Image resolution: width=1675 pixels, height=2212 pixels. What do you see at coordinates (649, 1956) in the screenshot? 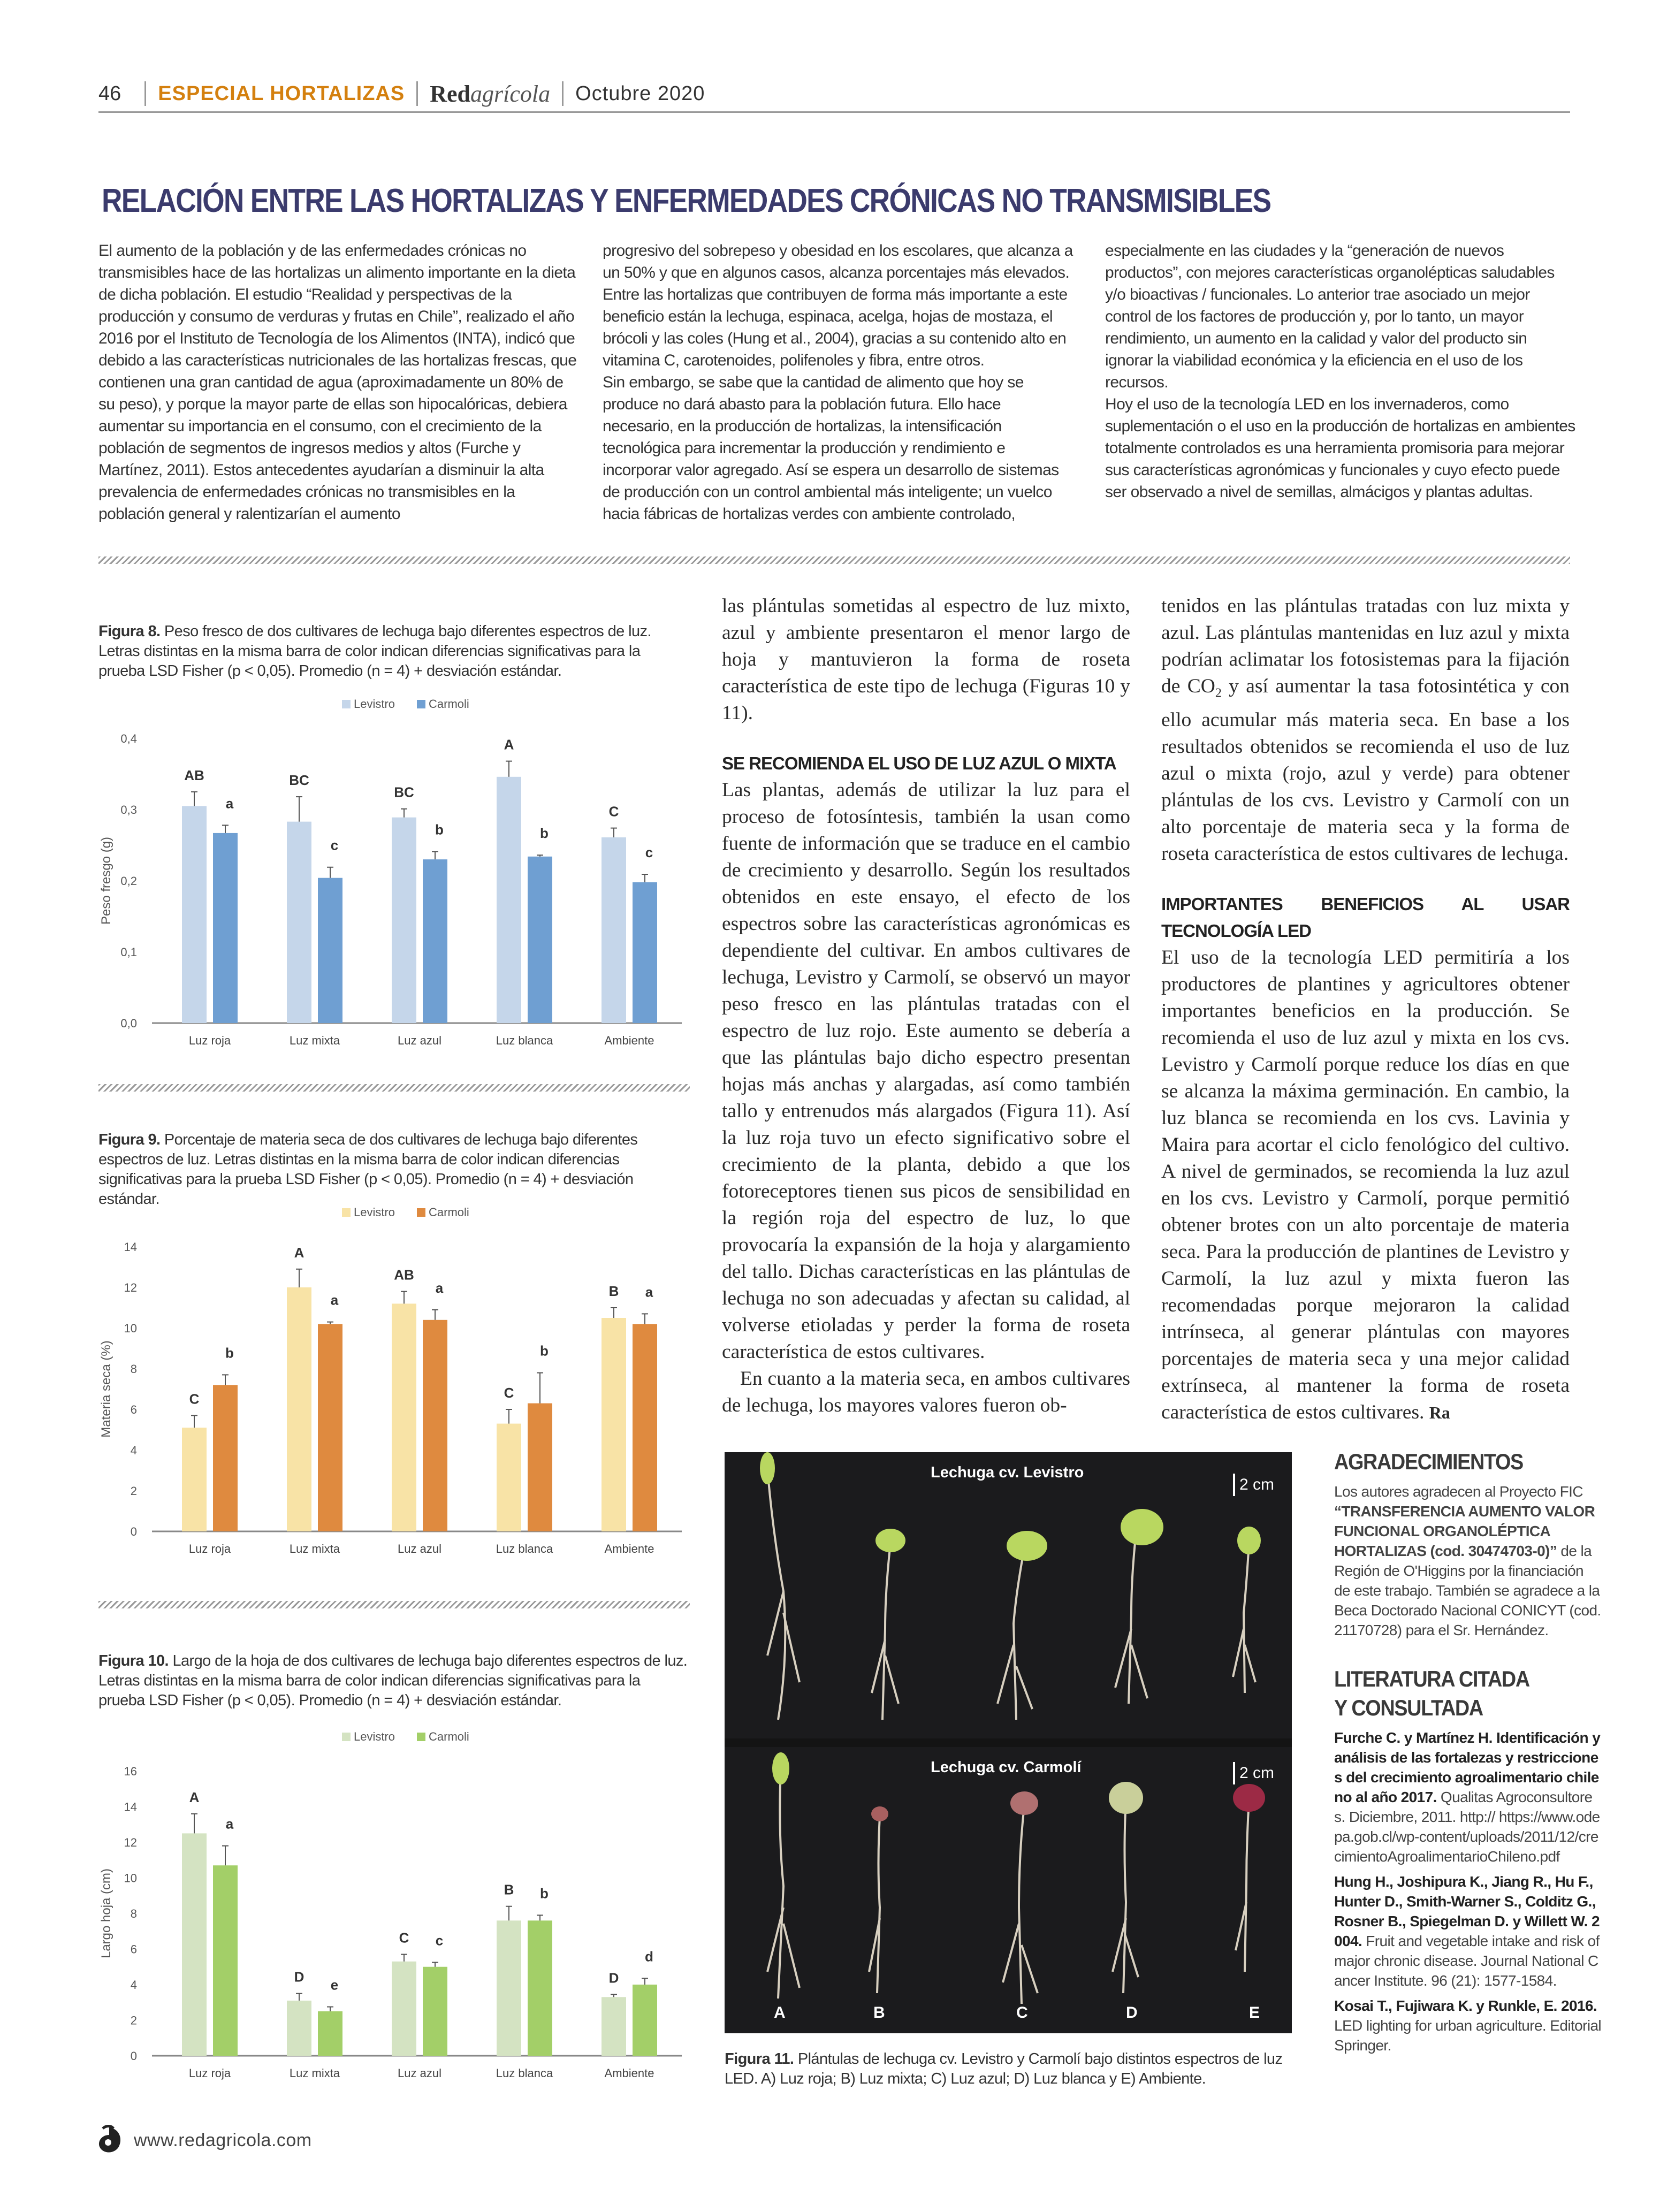
I see `significance-letter: d` at bounding box center [649, 1956].